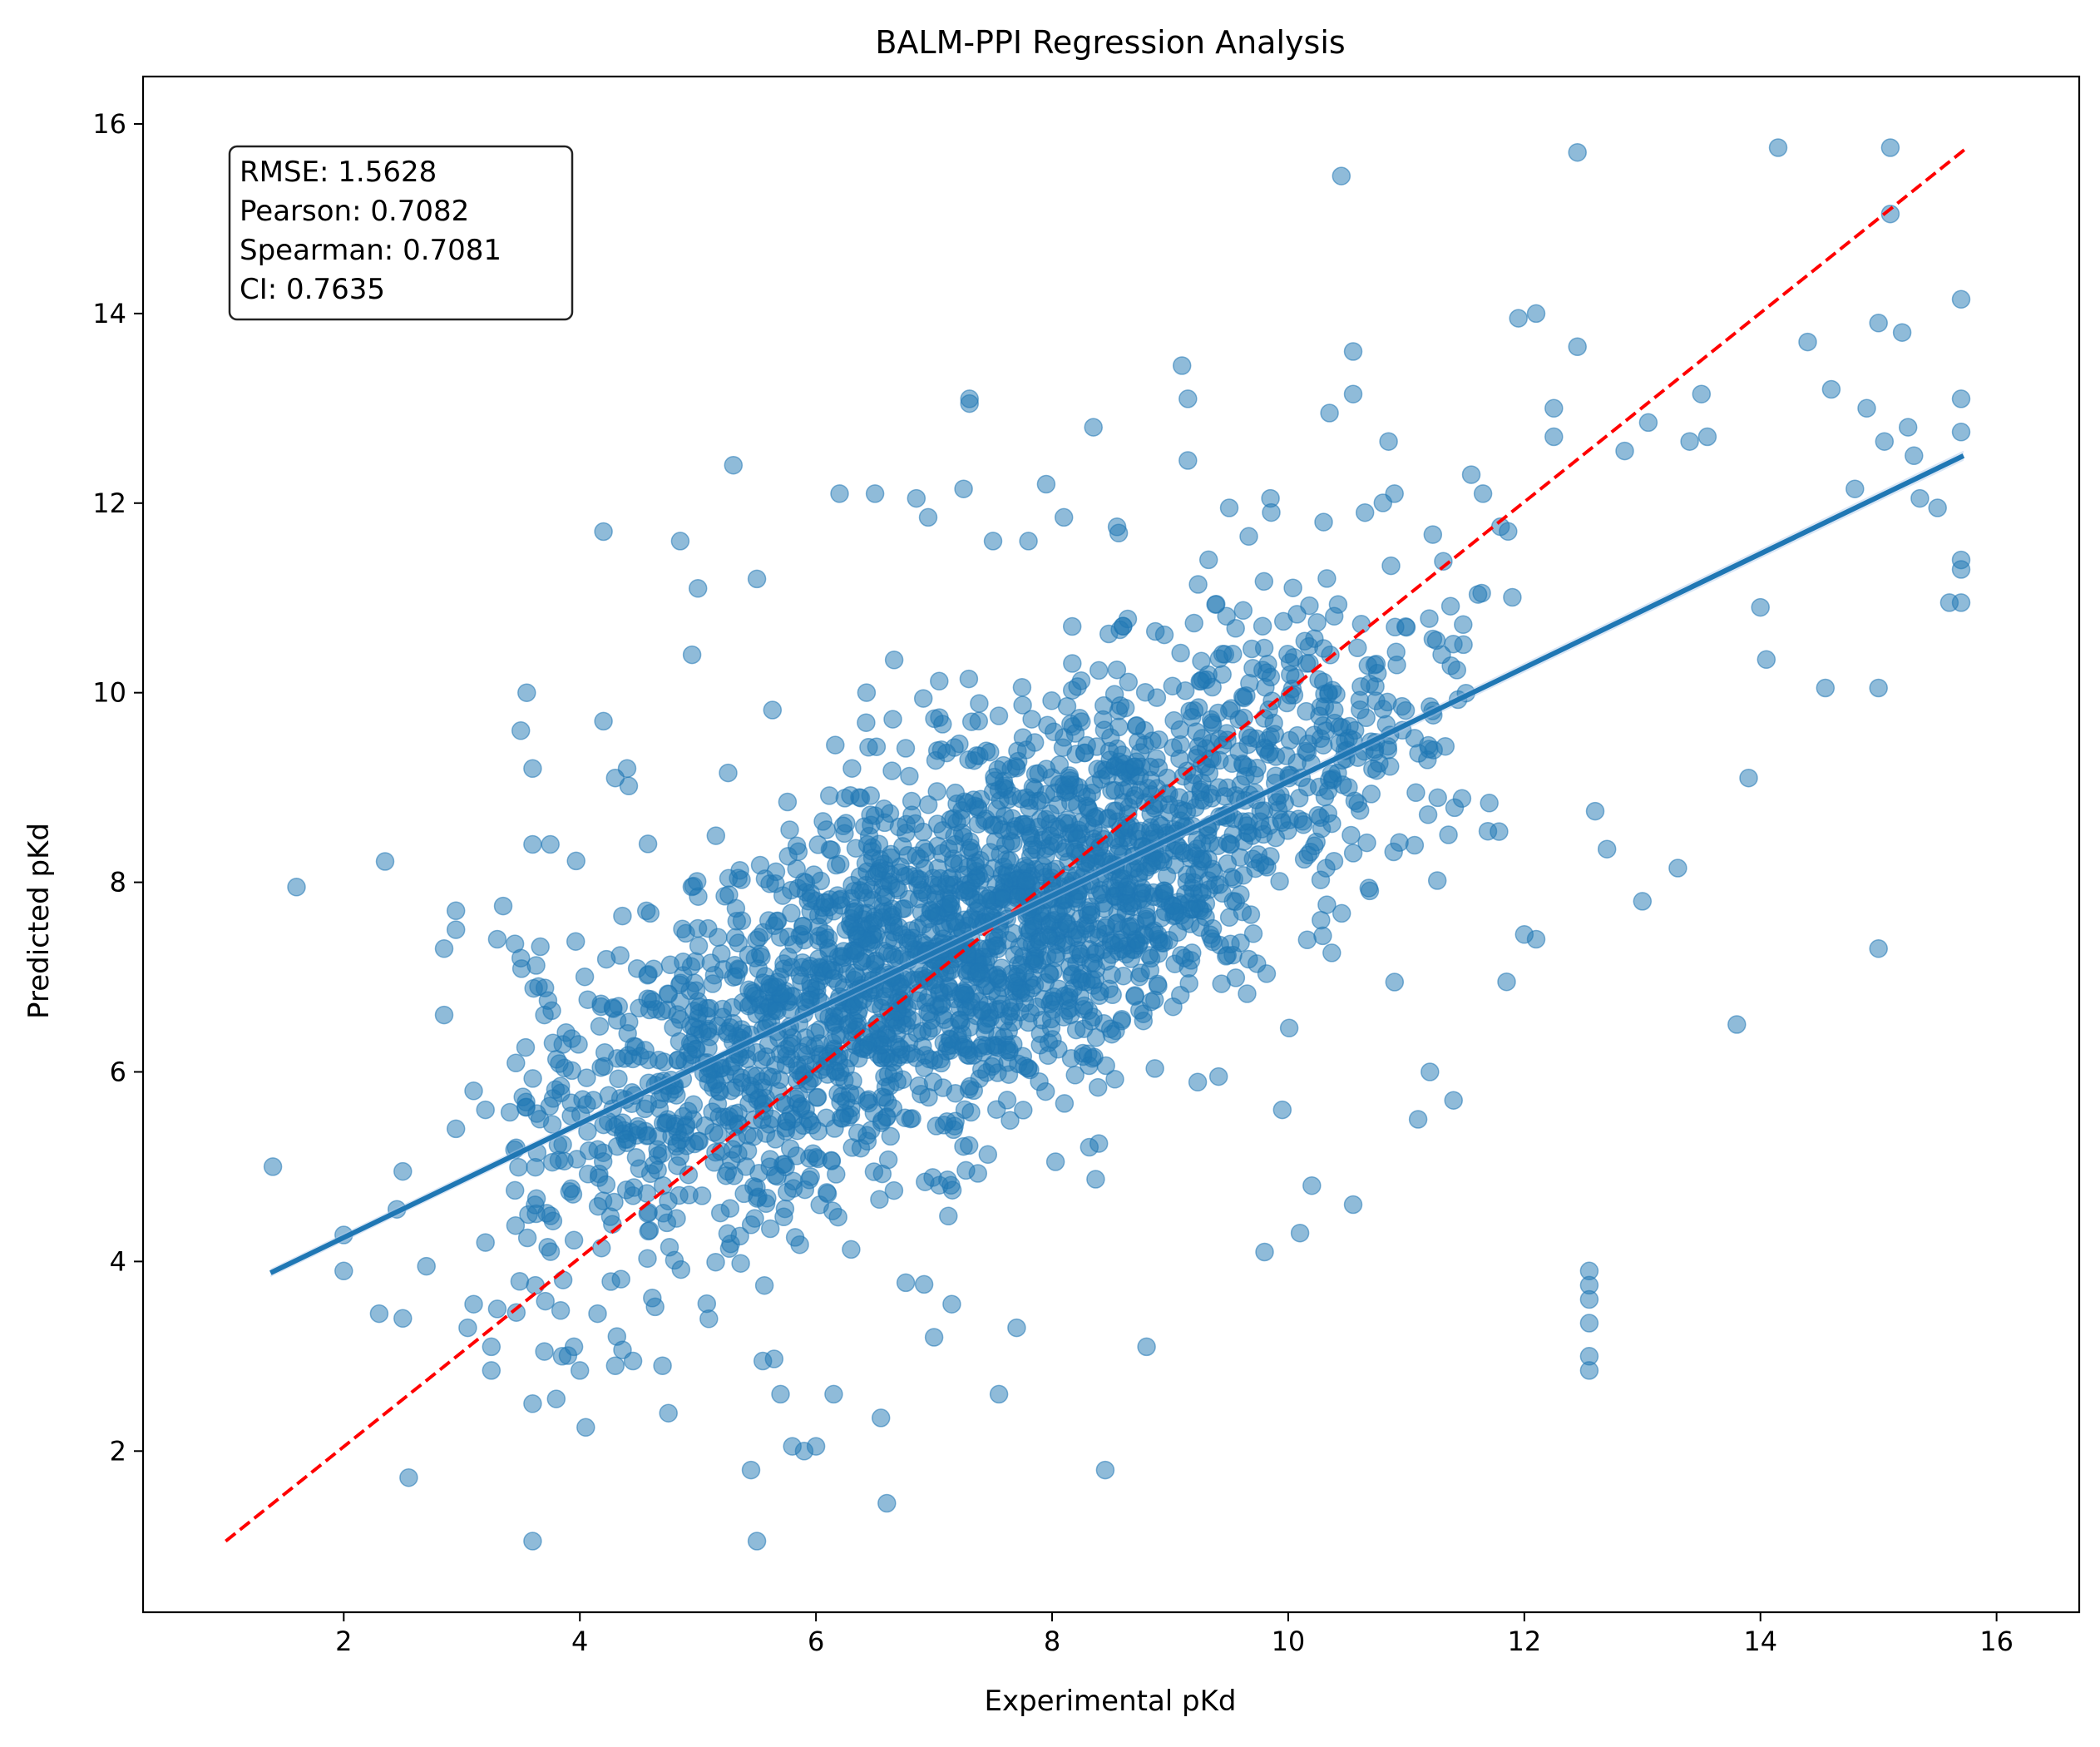 This screenshot has width=2100, height=1747. I want to click on y-axis-label: Predicted pKd, so click(39, 921).